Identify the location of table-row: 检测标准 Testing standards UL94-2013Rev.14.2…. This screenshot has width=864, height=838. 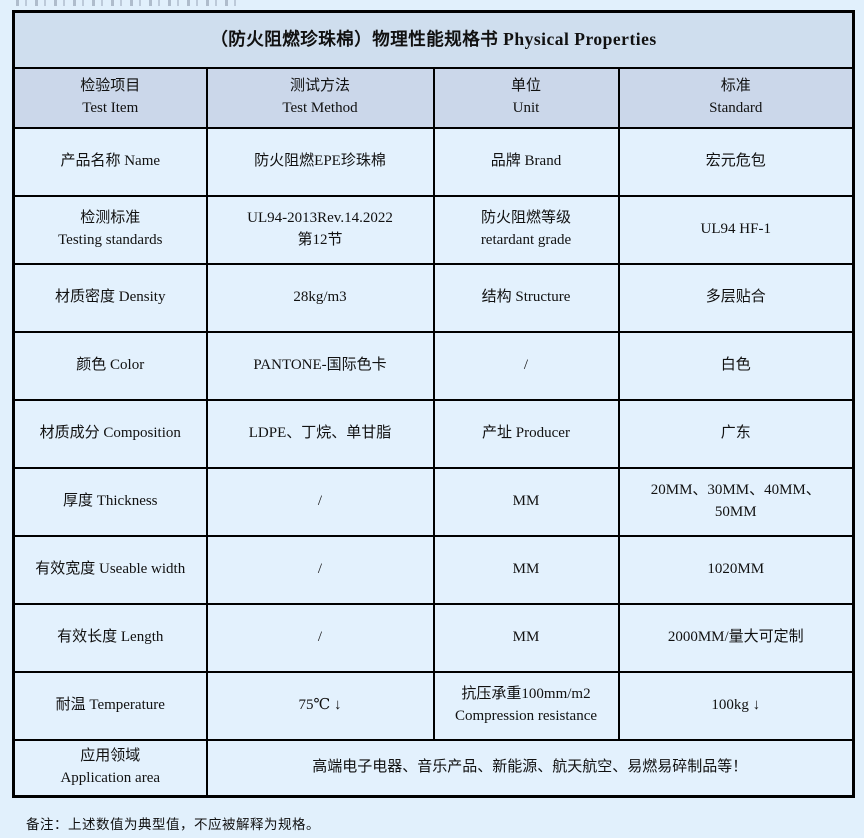
(433, 229).